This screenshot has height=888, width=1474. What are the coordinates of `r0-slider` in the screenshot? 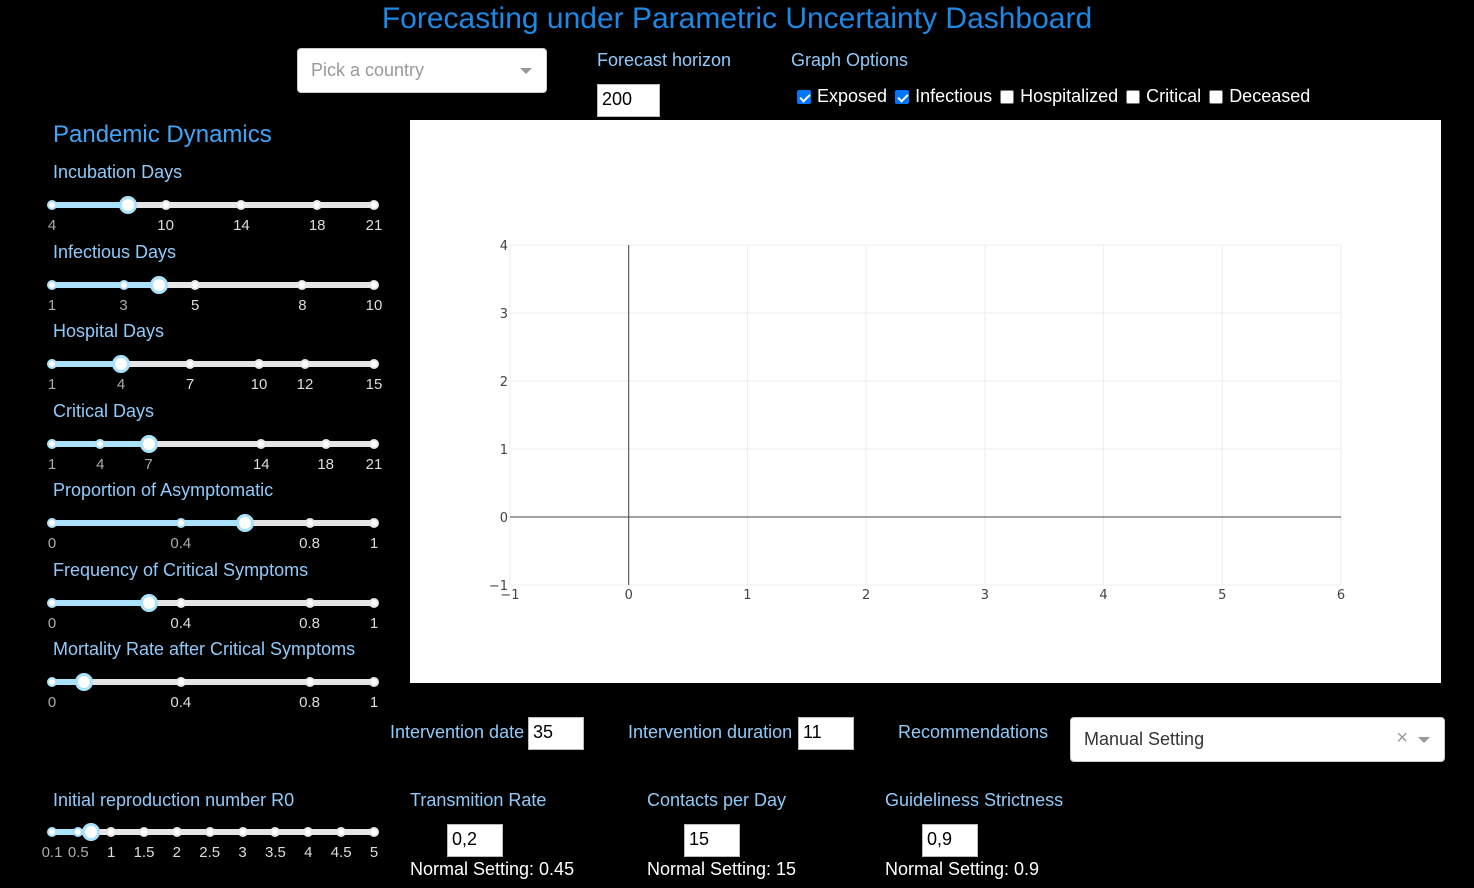 It's located at (213, 832).